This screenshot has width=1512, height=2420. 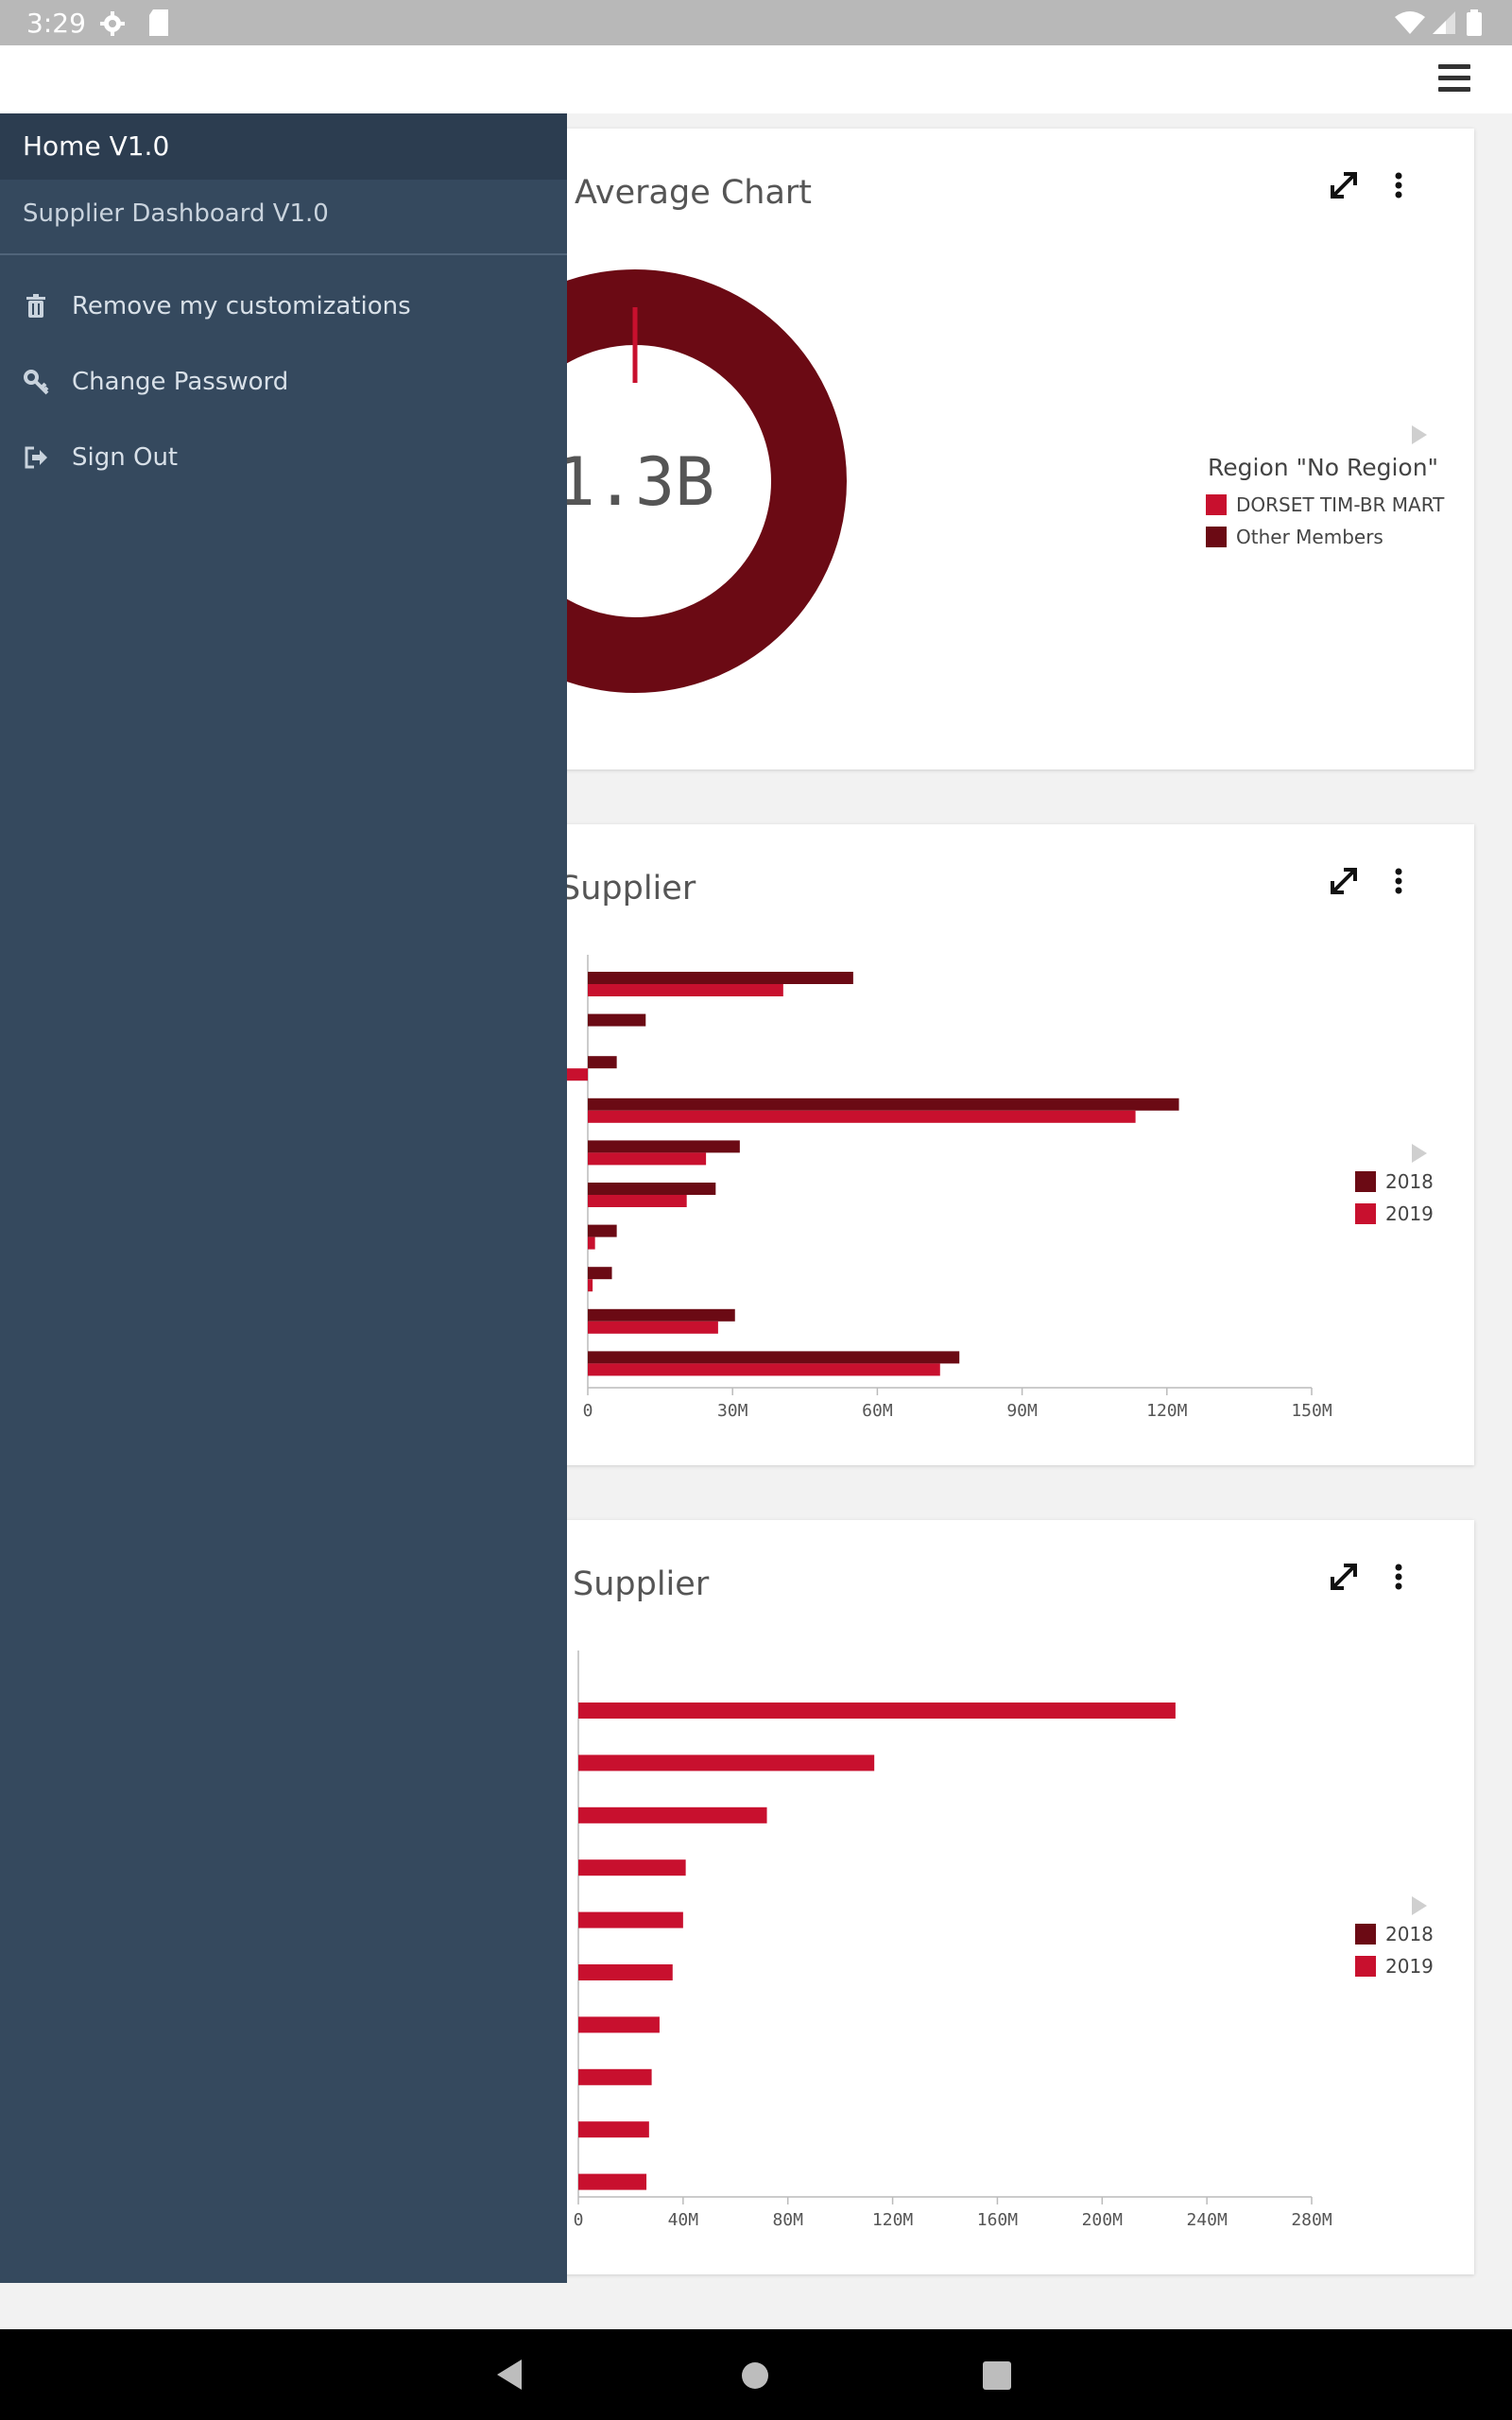 What do you see at coordinates (1340, 504) in the screenshot?
I see `legend-label: DORSET TIM-BR MART` at bounding box center [1340, 504].